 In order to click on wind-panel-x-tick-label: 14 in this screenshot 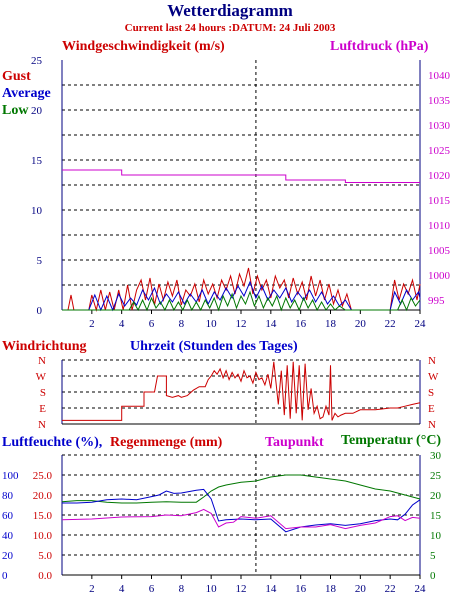, I will do `click(271, 324)`.